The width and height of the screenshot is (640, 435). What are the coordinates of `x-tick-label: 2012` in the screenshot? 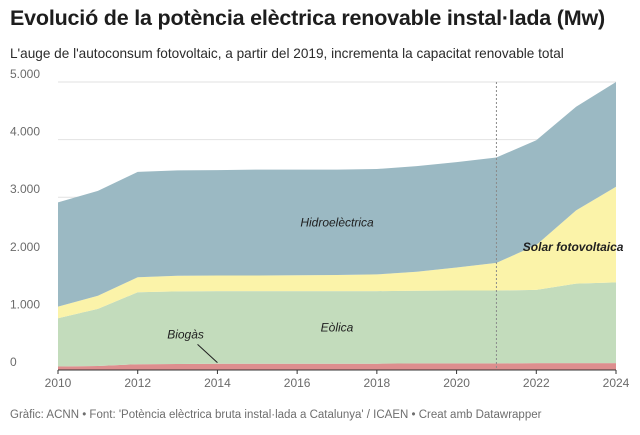 It's located at (137, 383).